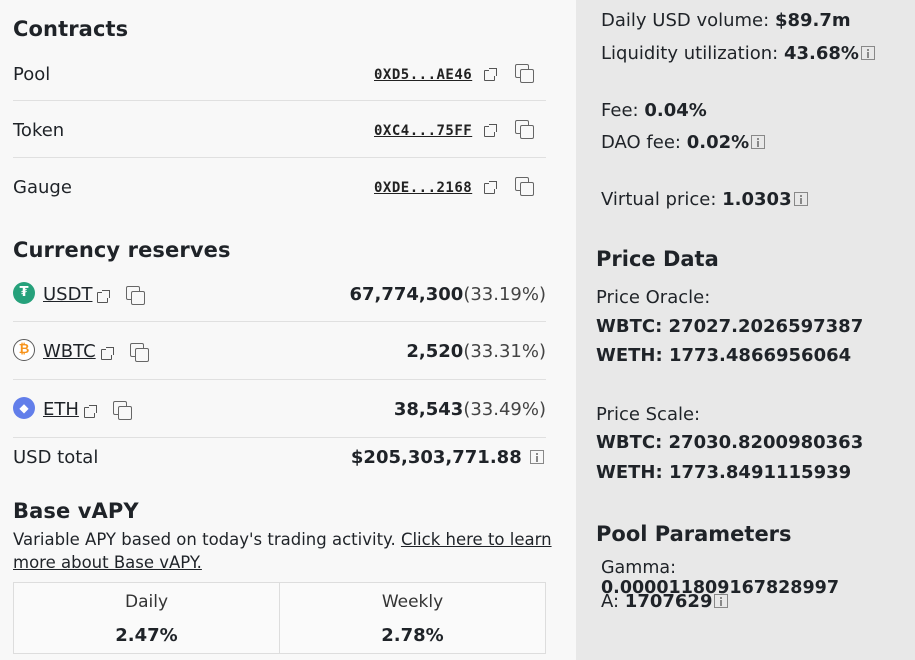 This screenshot has width=915, height=660. Describe the element at coordinates (423, 131) in the screenshot. I see `contract-address-link: 0XC4...75FF` at that location.